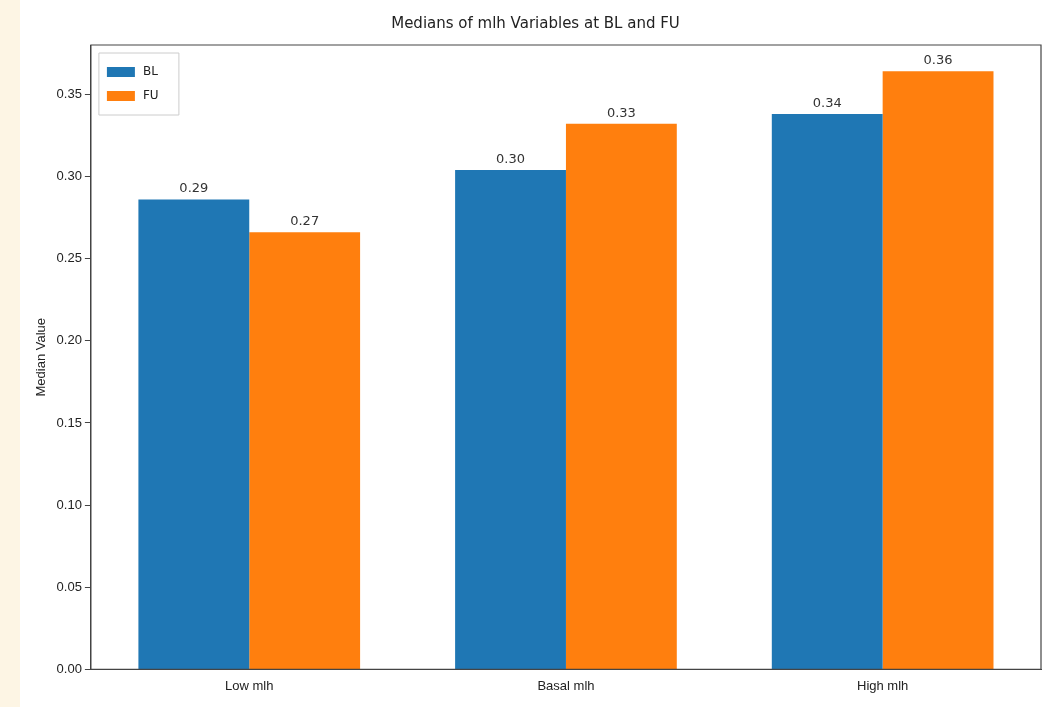  What do you see at coordinates (69, 668) in the screenshot?
I see `y-tick-label: 0.00` at bounding box center [69, 668].